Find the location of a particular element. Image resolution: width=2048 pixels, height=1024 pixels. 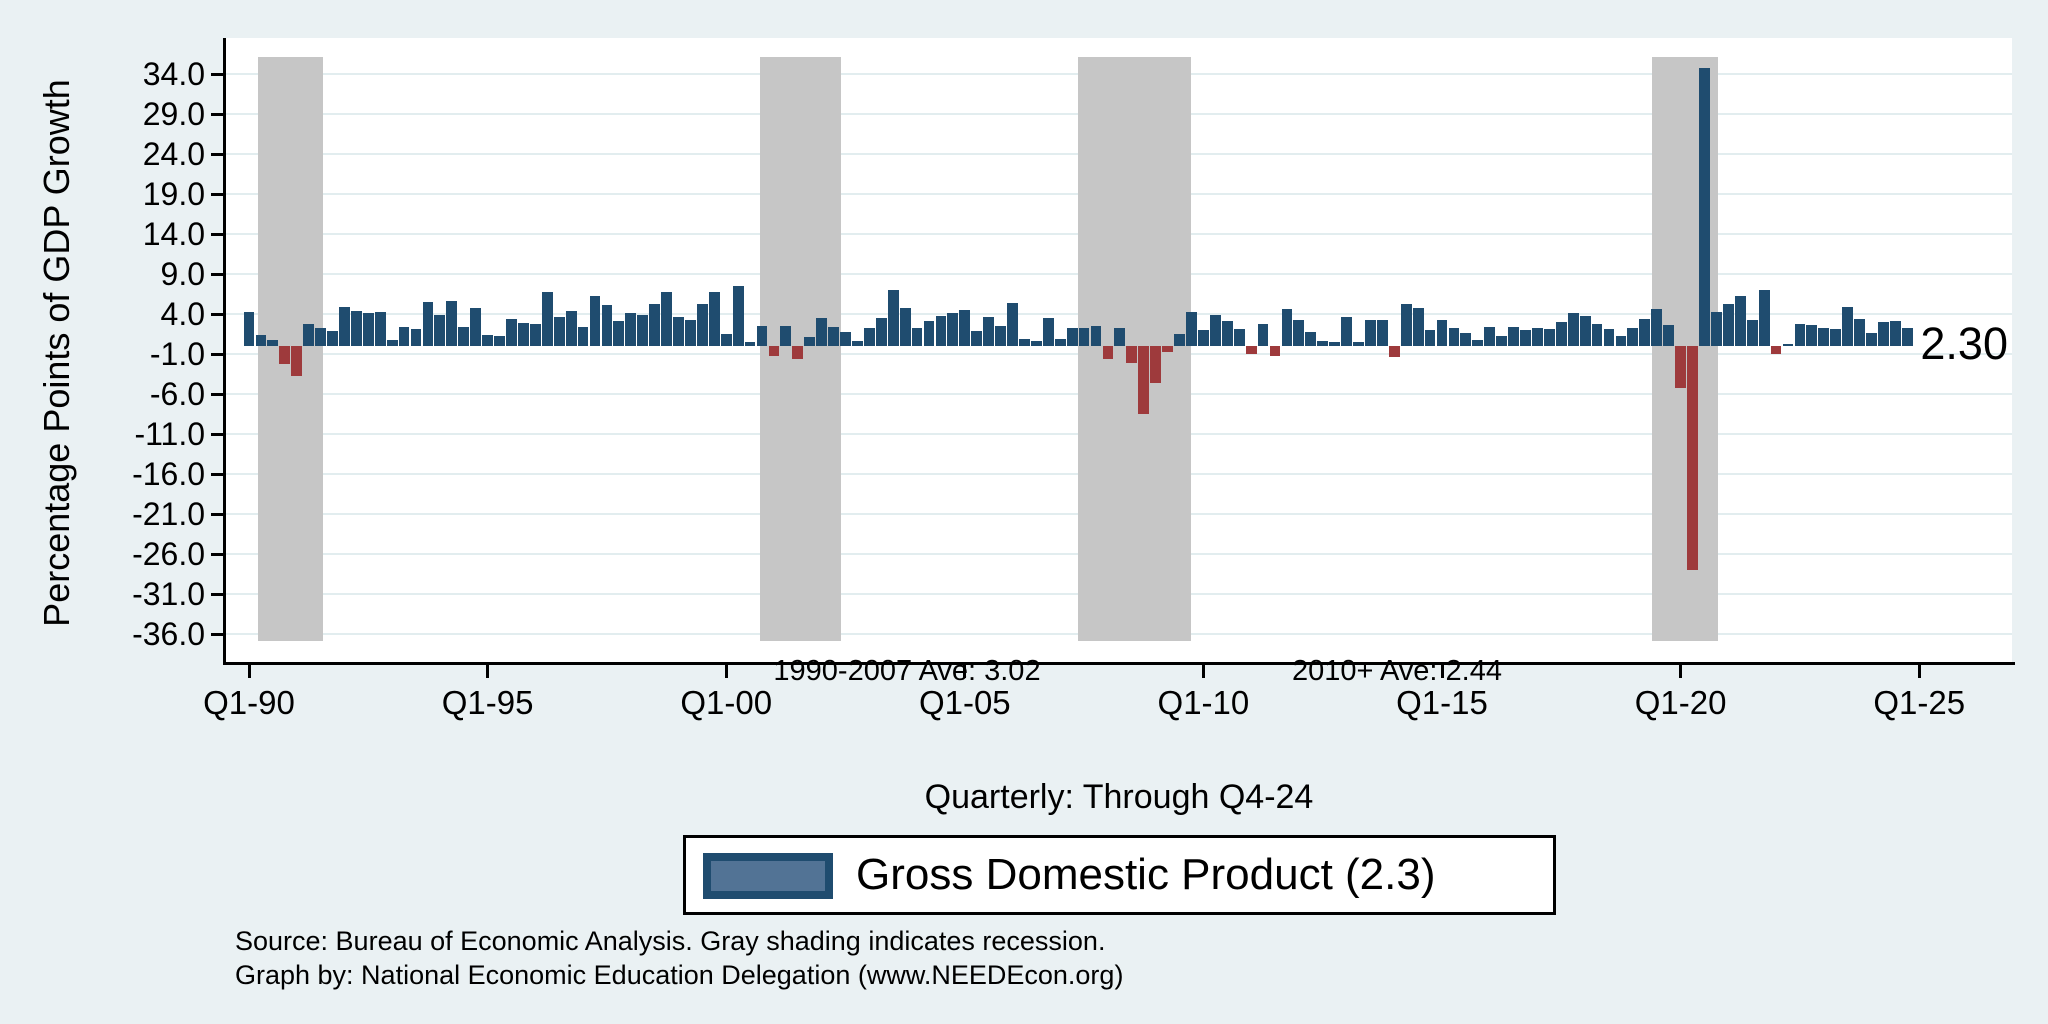

x-tick-label: Q1-90 is located at coordinates (249, 702).